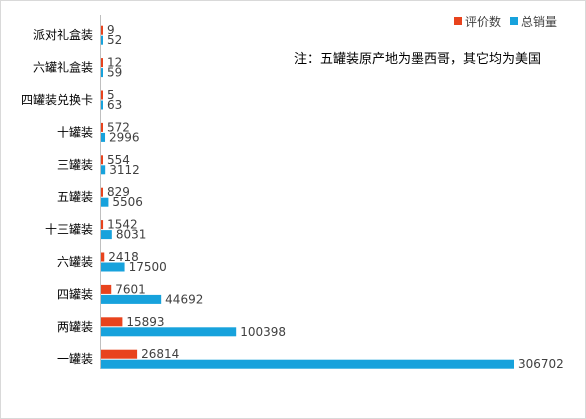 This screenshot has width=586, height=419. I want to click on value-label-reviews: 572, so click(118, 127).